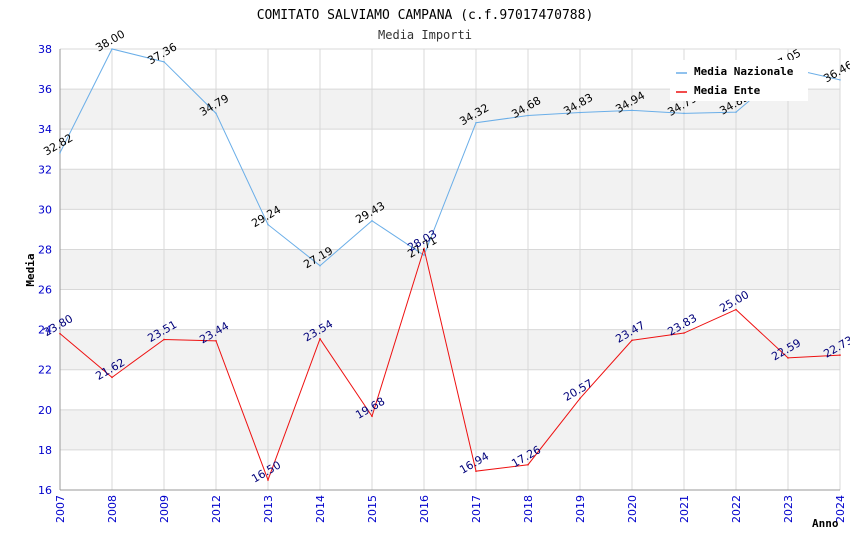 The image size is (850, 550). I want to click on x-tick-label: 2009, so click(164, 509).